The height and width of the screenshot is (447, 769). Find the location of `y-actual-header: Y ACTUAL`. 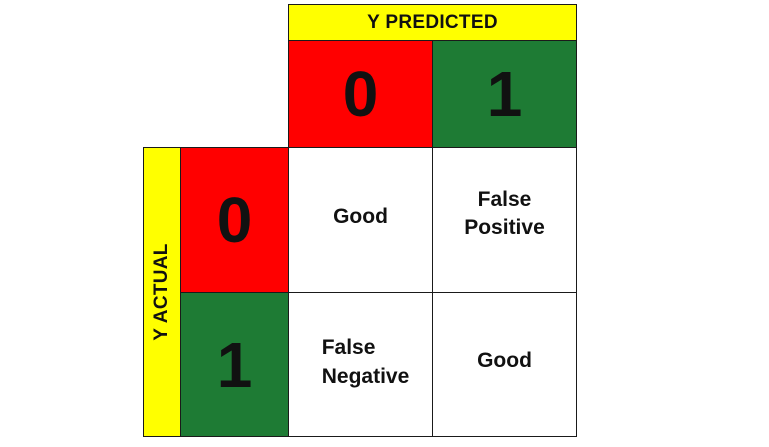

y-actual-header: Y ACTUAL is located at coordinates (162, 292).